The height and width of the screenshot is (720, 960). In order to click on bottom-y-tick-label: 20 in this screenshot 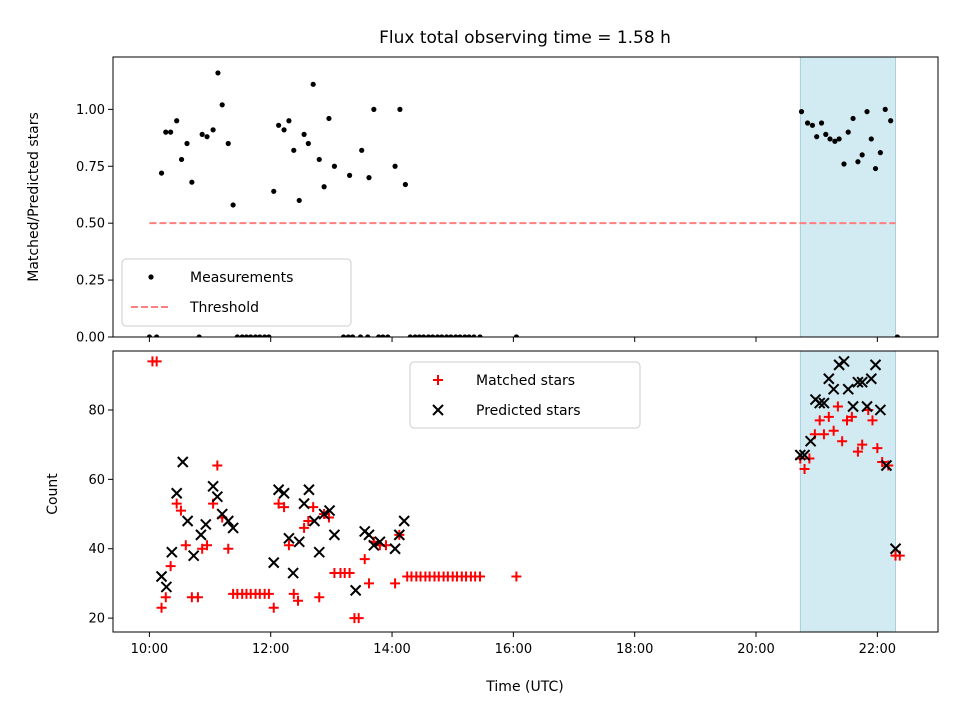, I will do `click(96, 619)`.